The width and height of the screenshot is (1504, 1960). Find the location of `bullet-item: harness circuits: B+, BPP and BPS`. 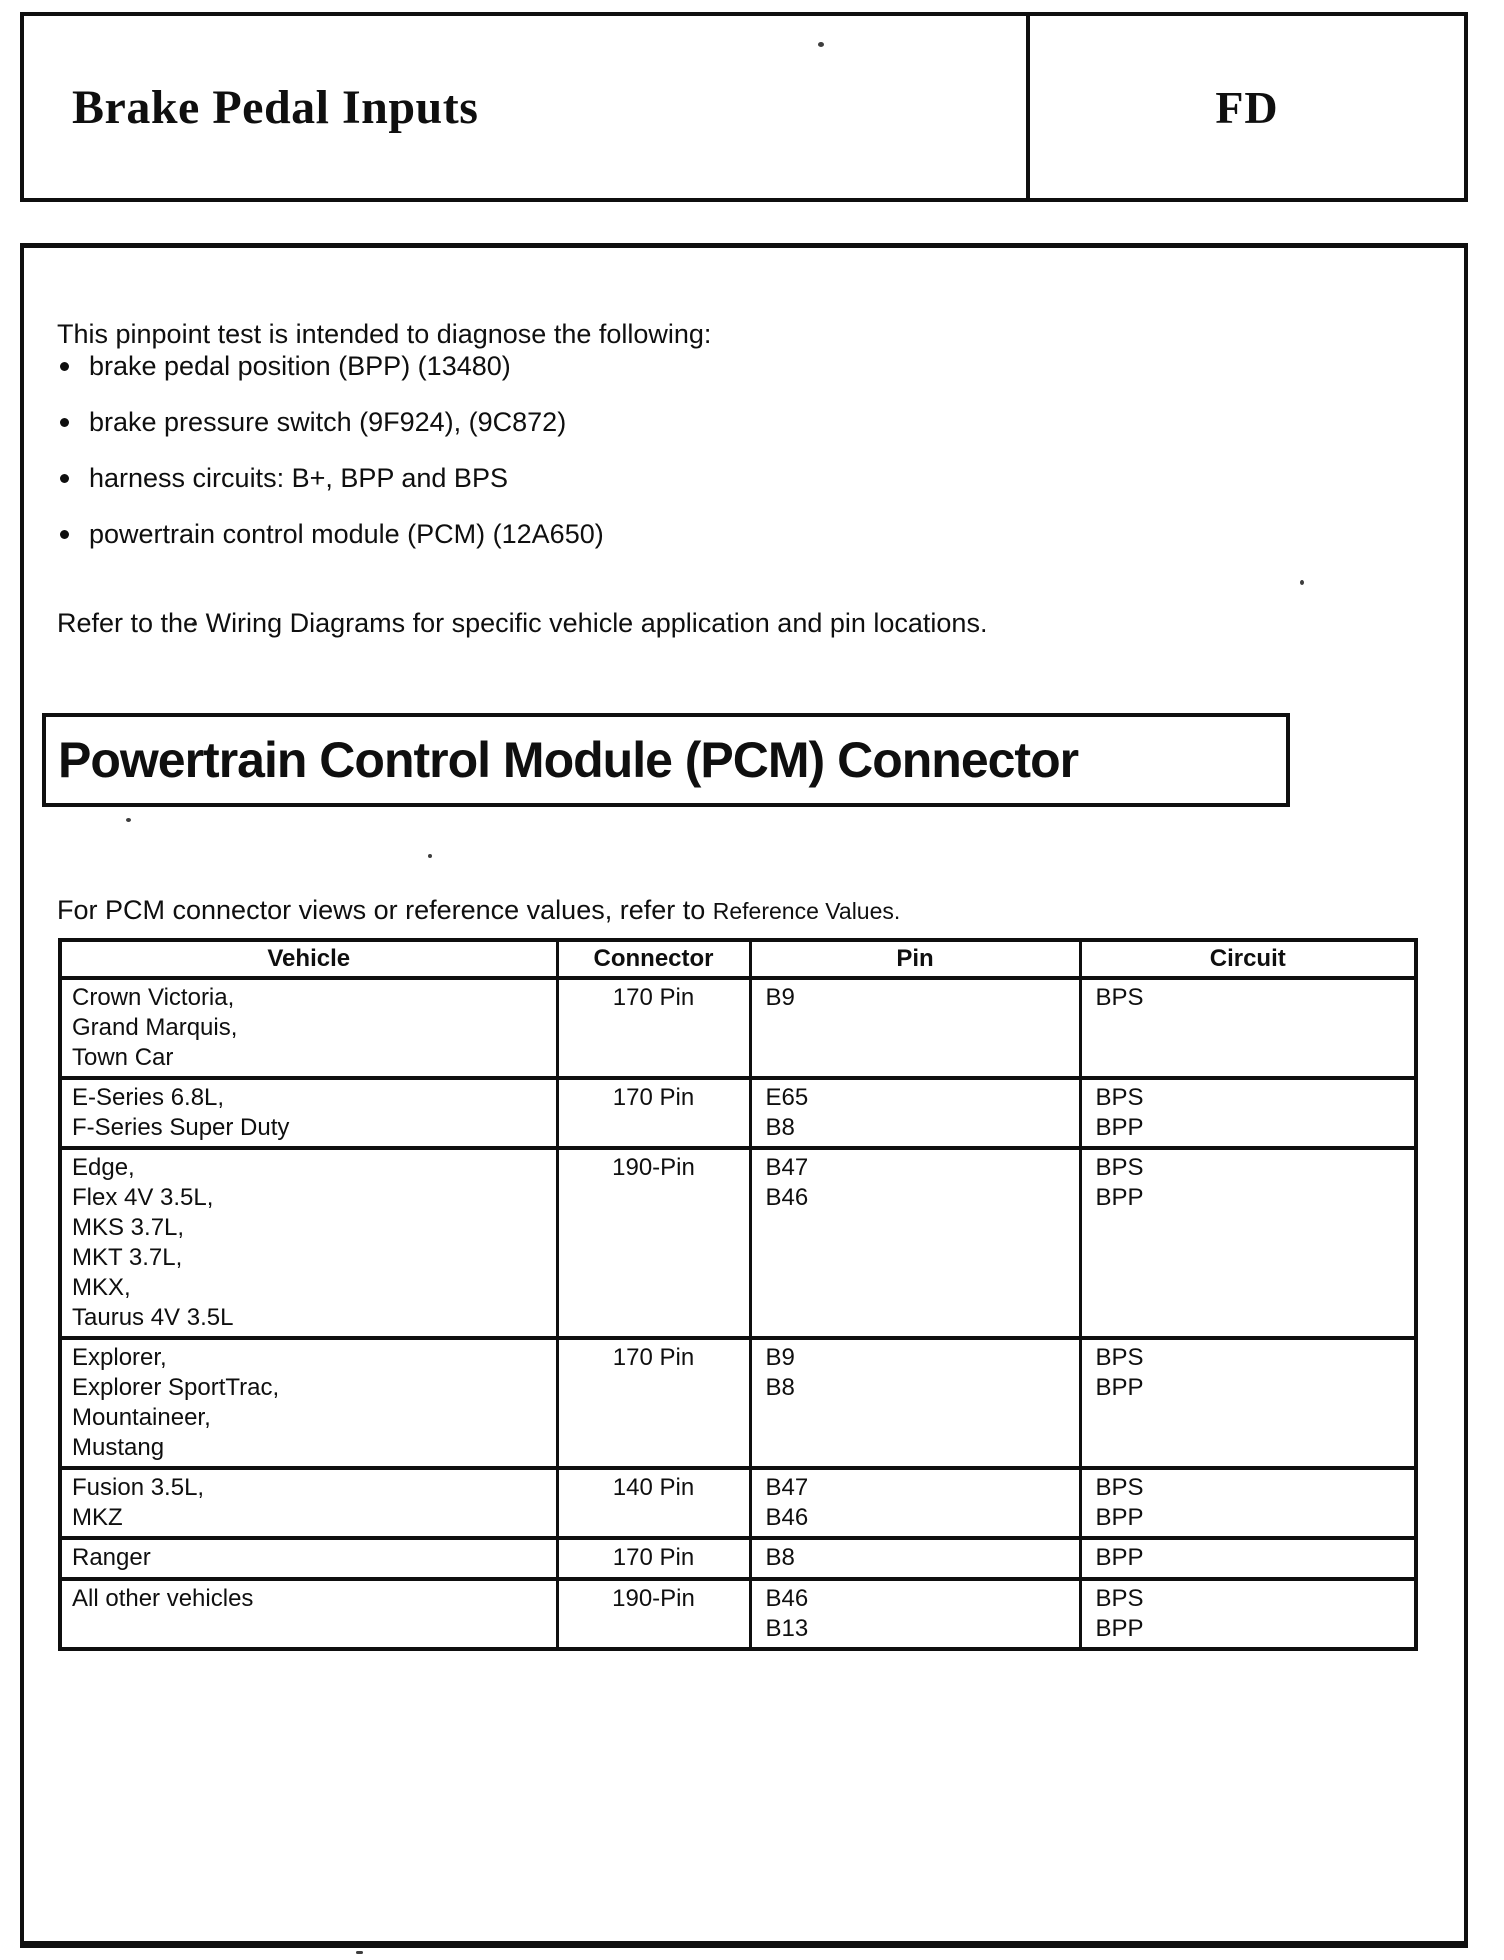

bullet-item: harness circuits: B+, BPP and BPS is located at coordinates (282, 478).